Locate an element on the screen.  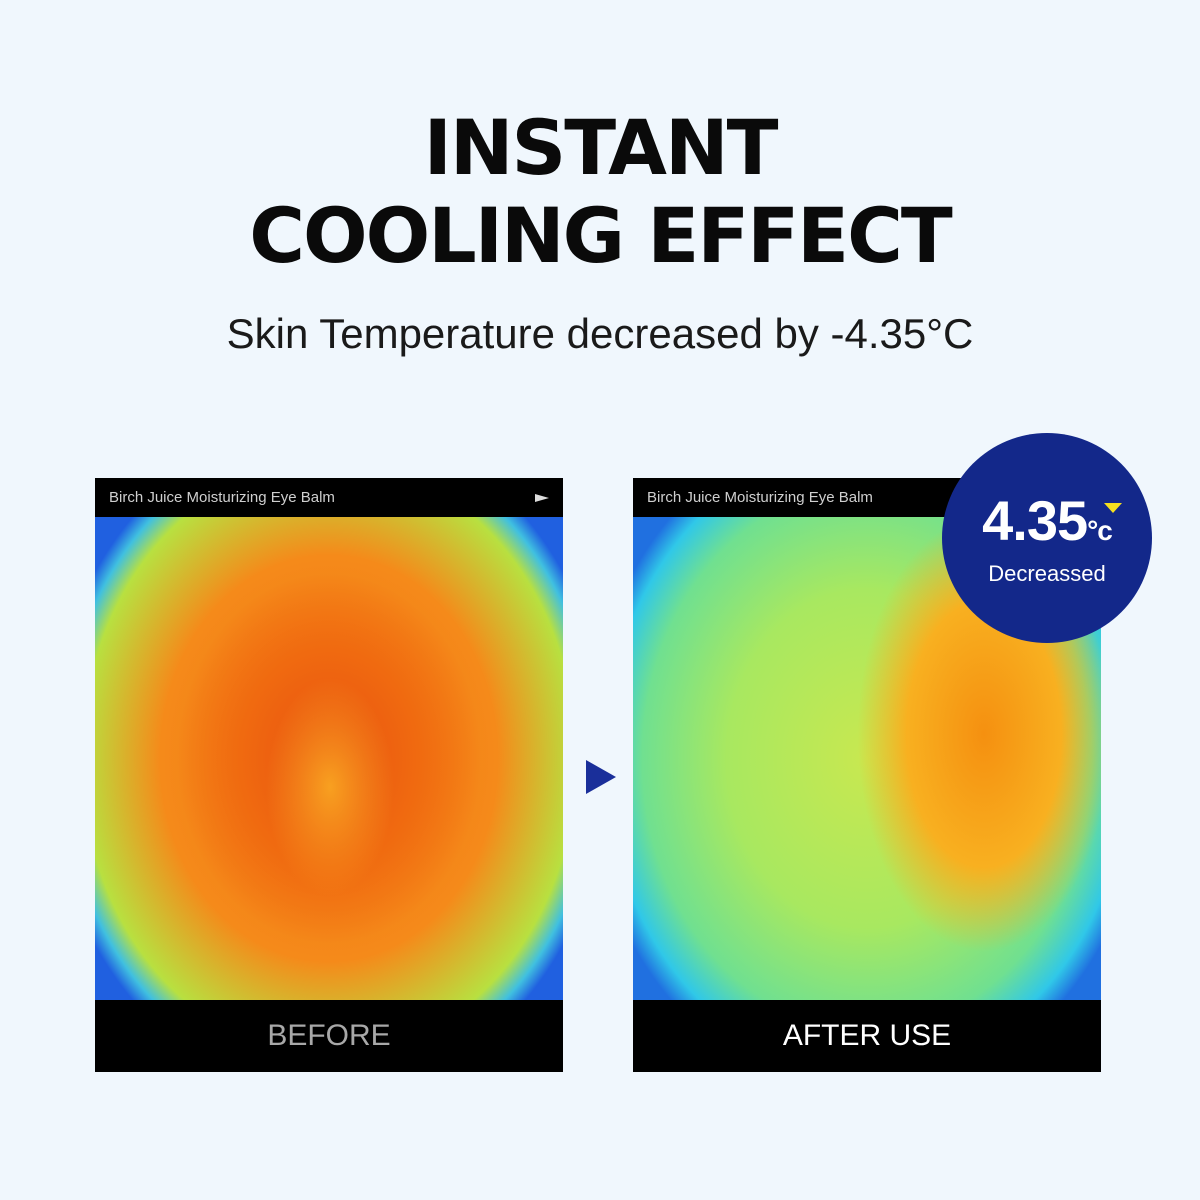
down-triangle-icon is located at coordinates (1113, 508).